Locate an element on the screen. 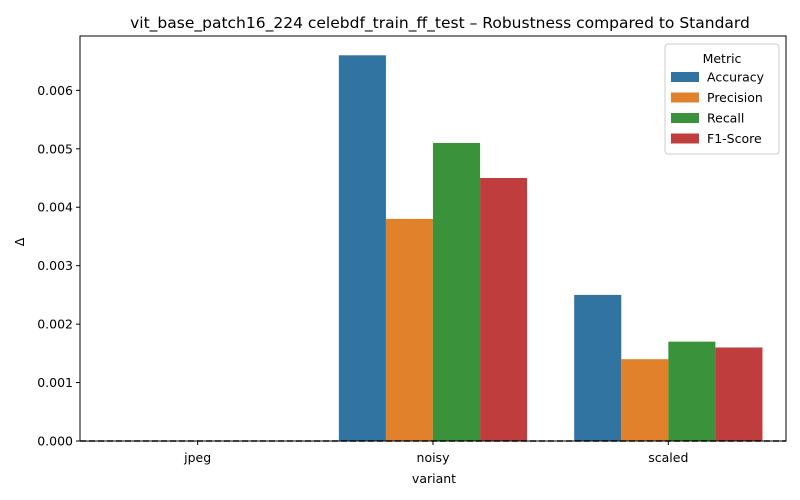  y-axis-label: Δ is located at coordinates (19, 241).